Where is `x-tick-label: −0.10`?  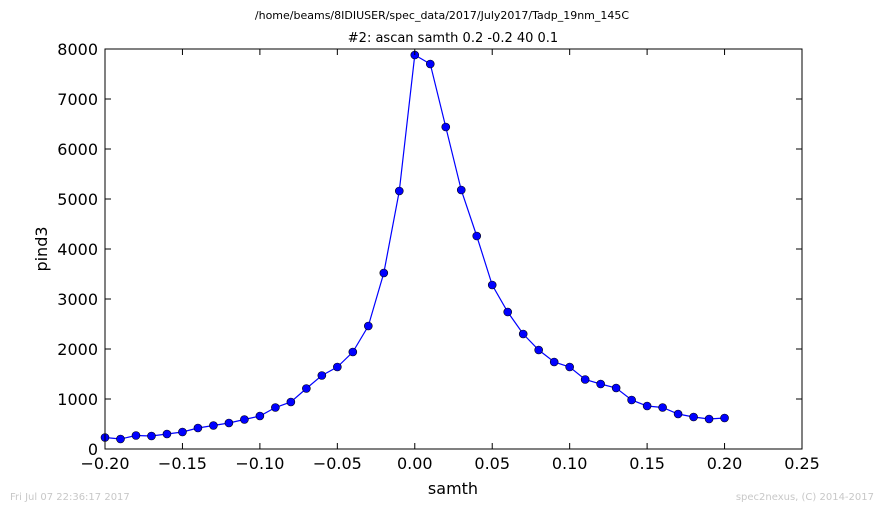
x-tick-label: −0.10 is located at coordinates (259, 463).